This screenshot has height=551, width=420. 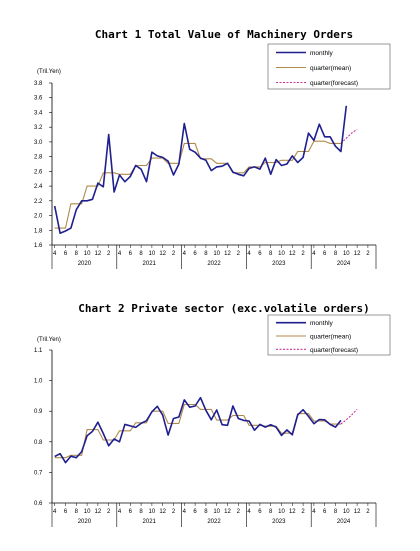 I want to click on y-tick-label: 2.0, so click(x=38, y=217).